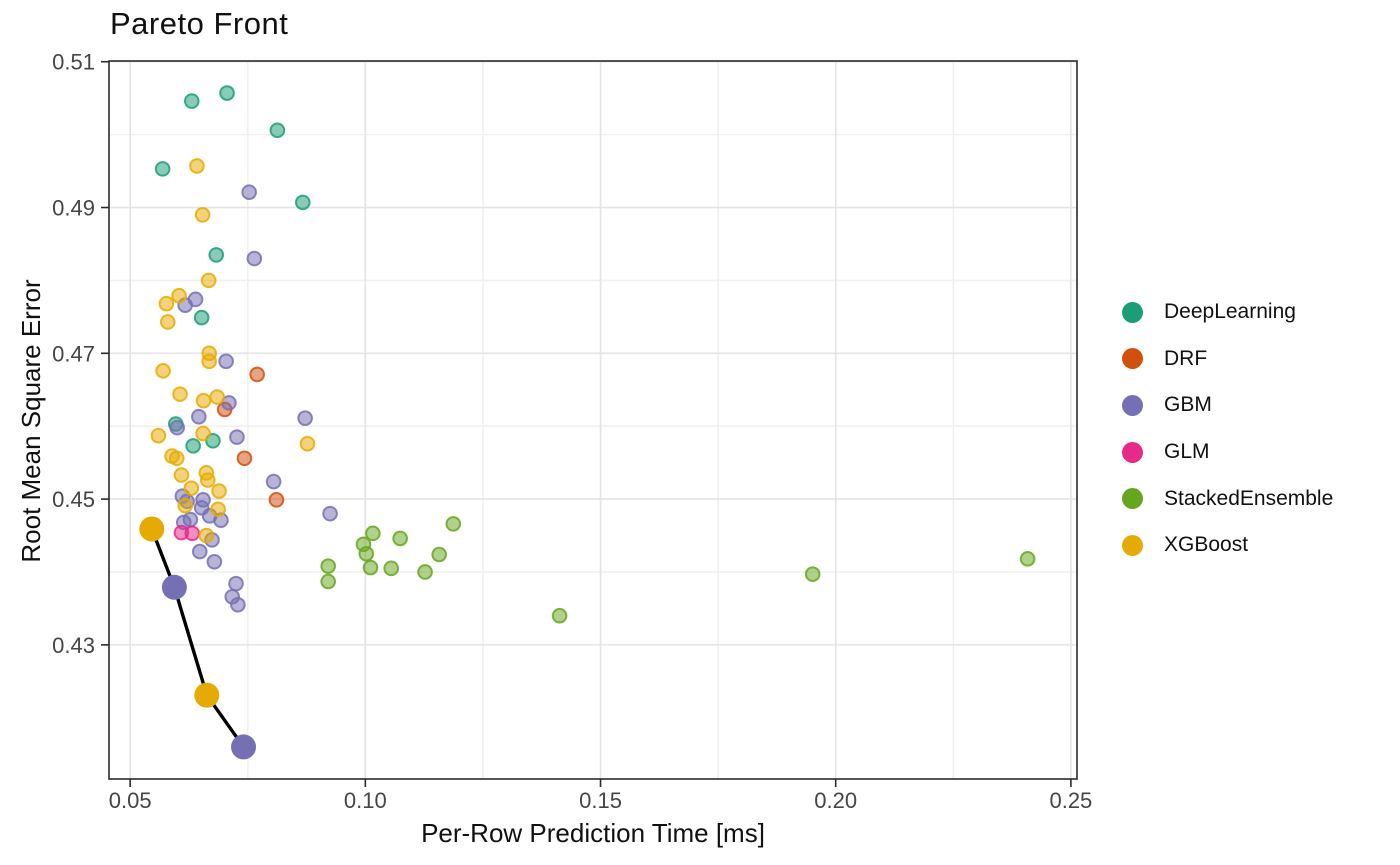  What do you see at coordinates (73, 62) in the screenshot?
I see `y-tick-label: 0.51` at bounding box center [73, 62].